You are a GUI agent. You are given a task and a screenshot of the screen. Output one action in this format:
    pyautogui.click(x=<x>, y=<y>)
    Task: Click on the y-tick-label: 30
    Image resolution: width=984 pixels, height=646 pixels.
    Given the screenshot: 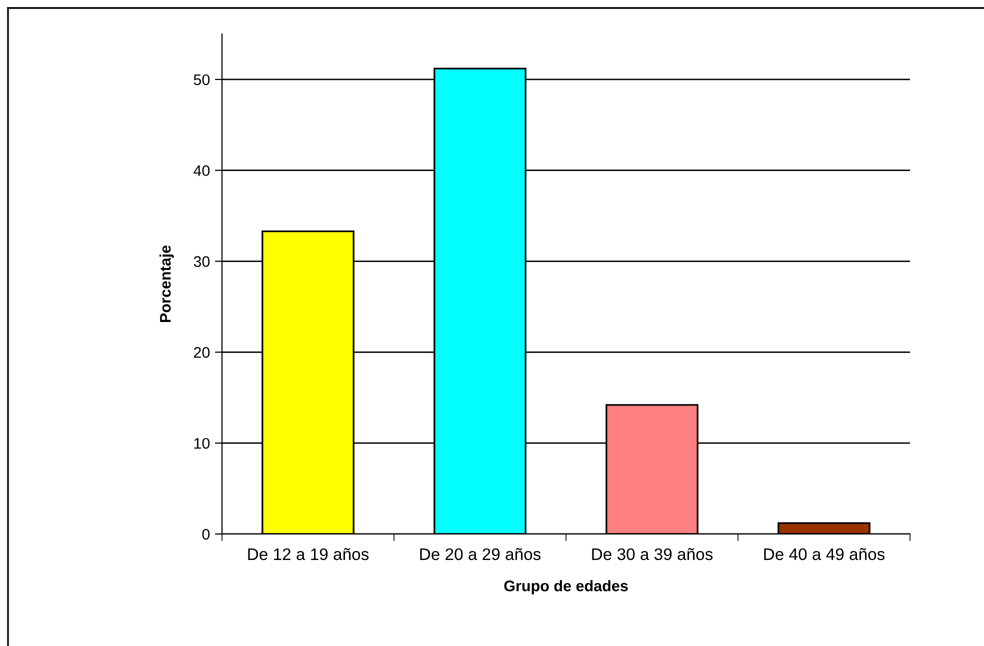 What is the action you would take?
    pyautogui.click(x=202, y=261)
    